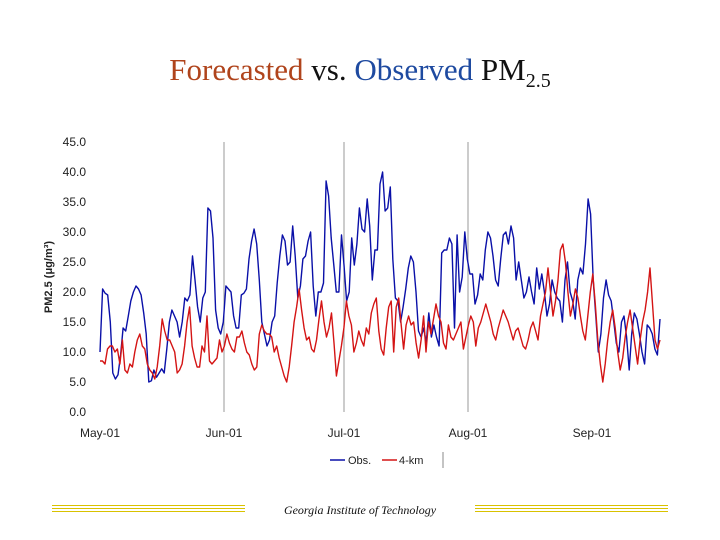 The height and width of the screenshot is (540, 720). I want to click on title-pm: PM2.5, so click(515, 72).